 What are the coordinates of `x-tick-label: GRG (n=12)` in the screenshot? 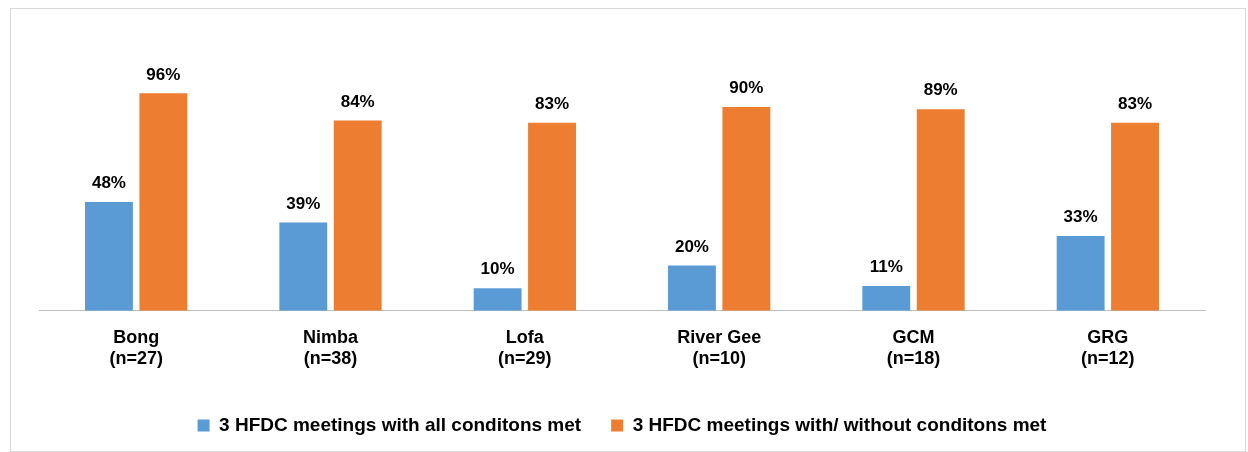 It's located at (1108, 347).